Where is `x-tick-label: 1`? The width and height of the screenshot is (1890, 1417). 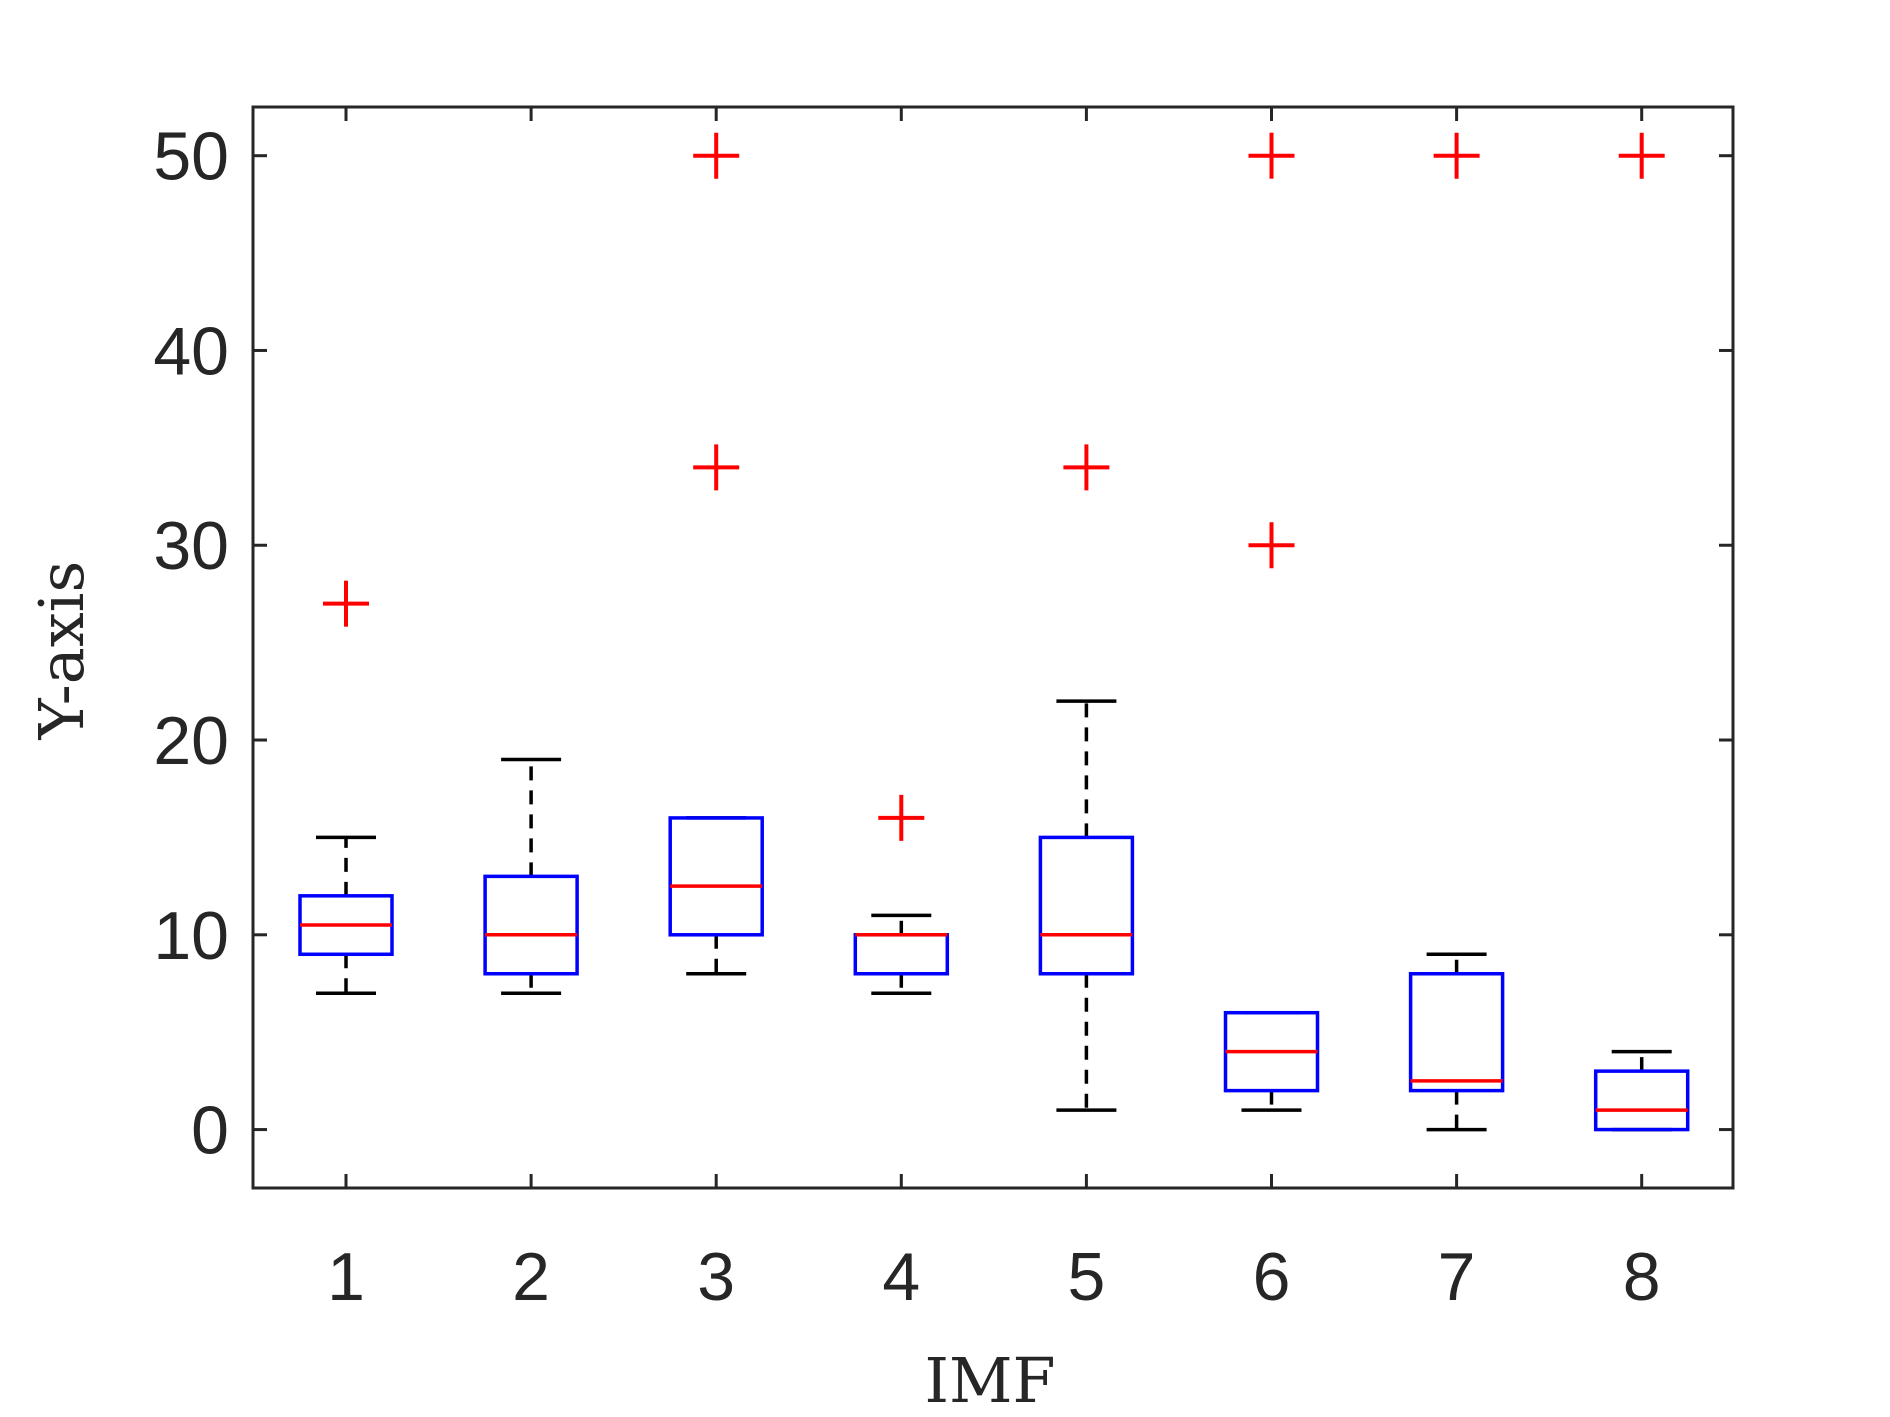 x-tick-label: 1 is located at coordinates (346, 1277).